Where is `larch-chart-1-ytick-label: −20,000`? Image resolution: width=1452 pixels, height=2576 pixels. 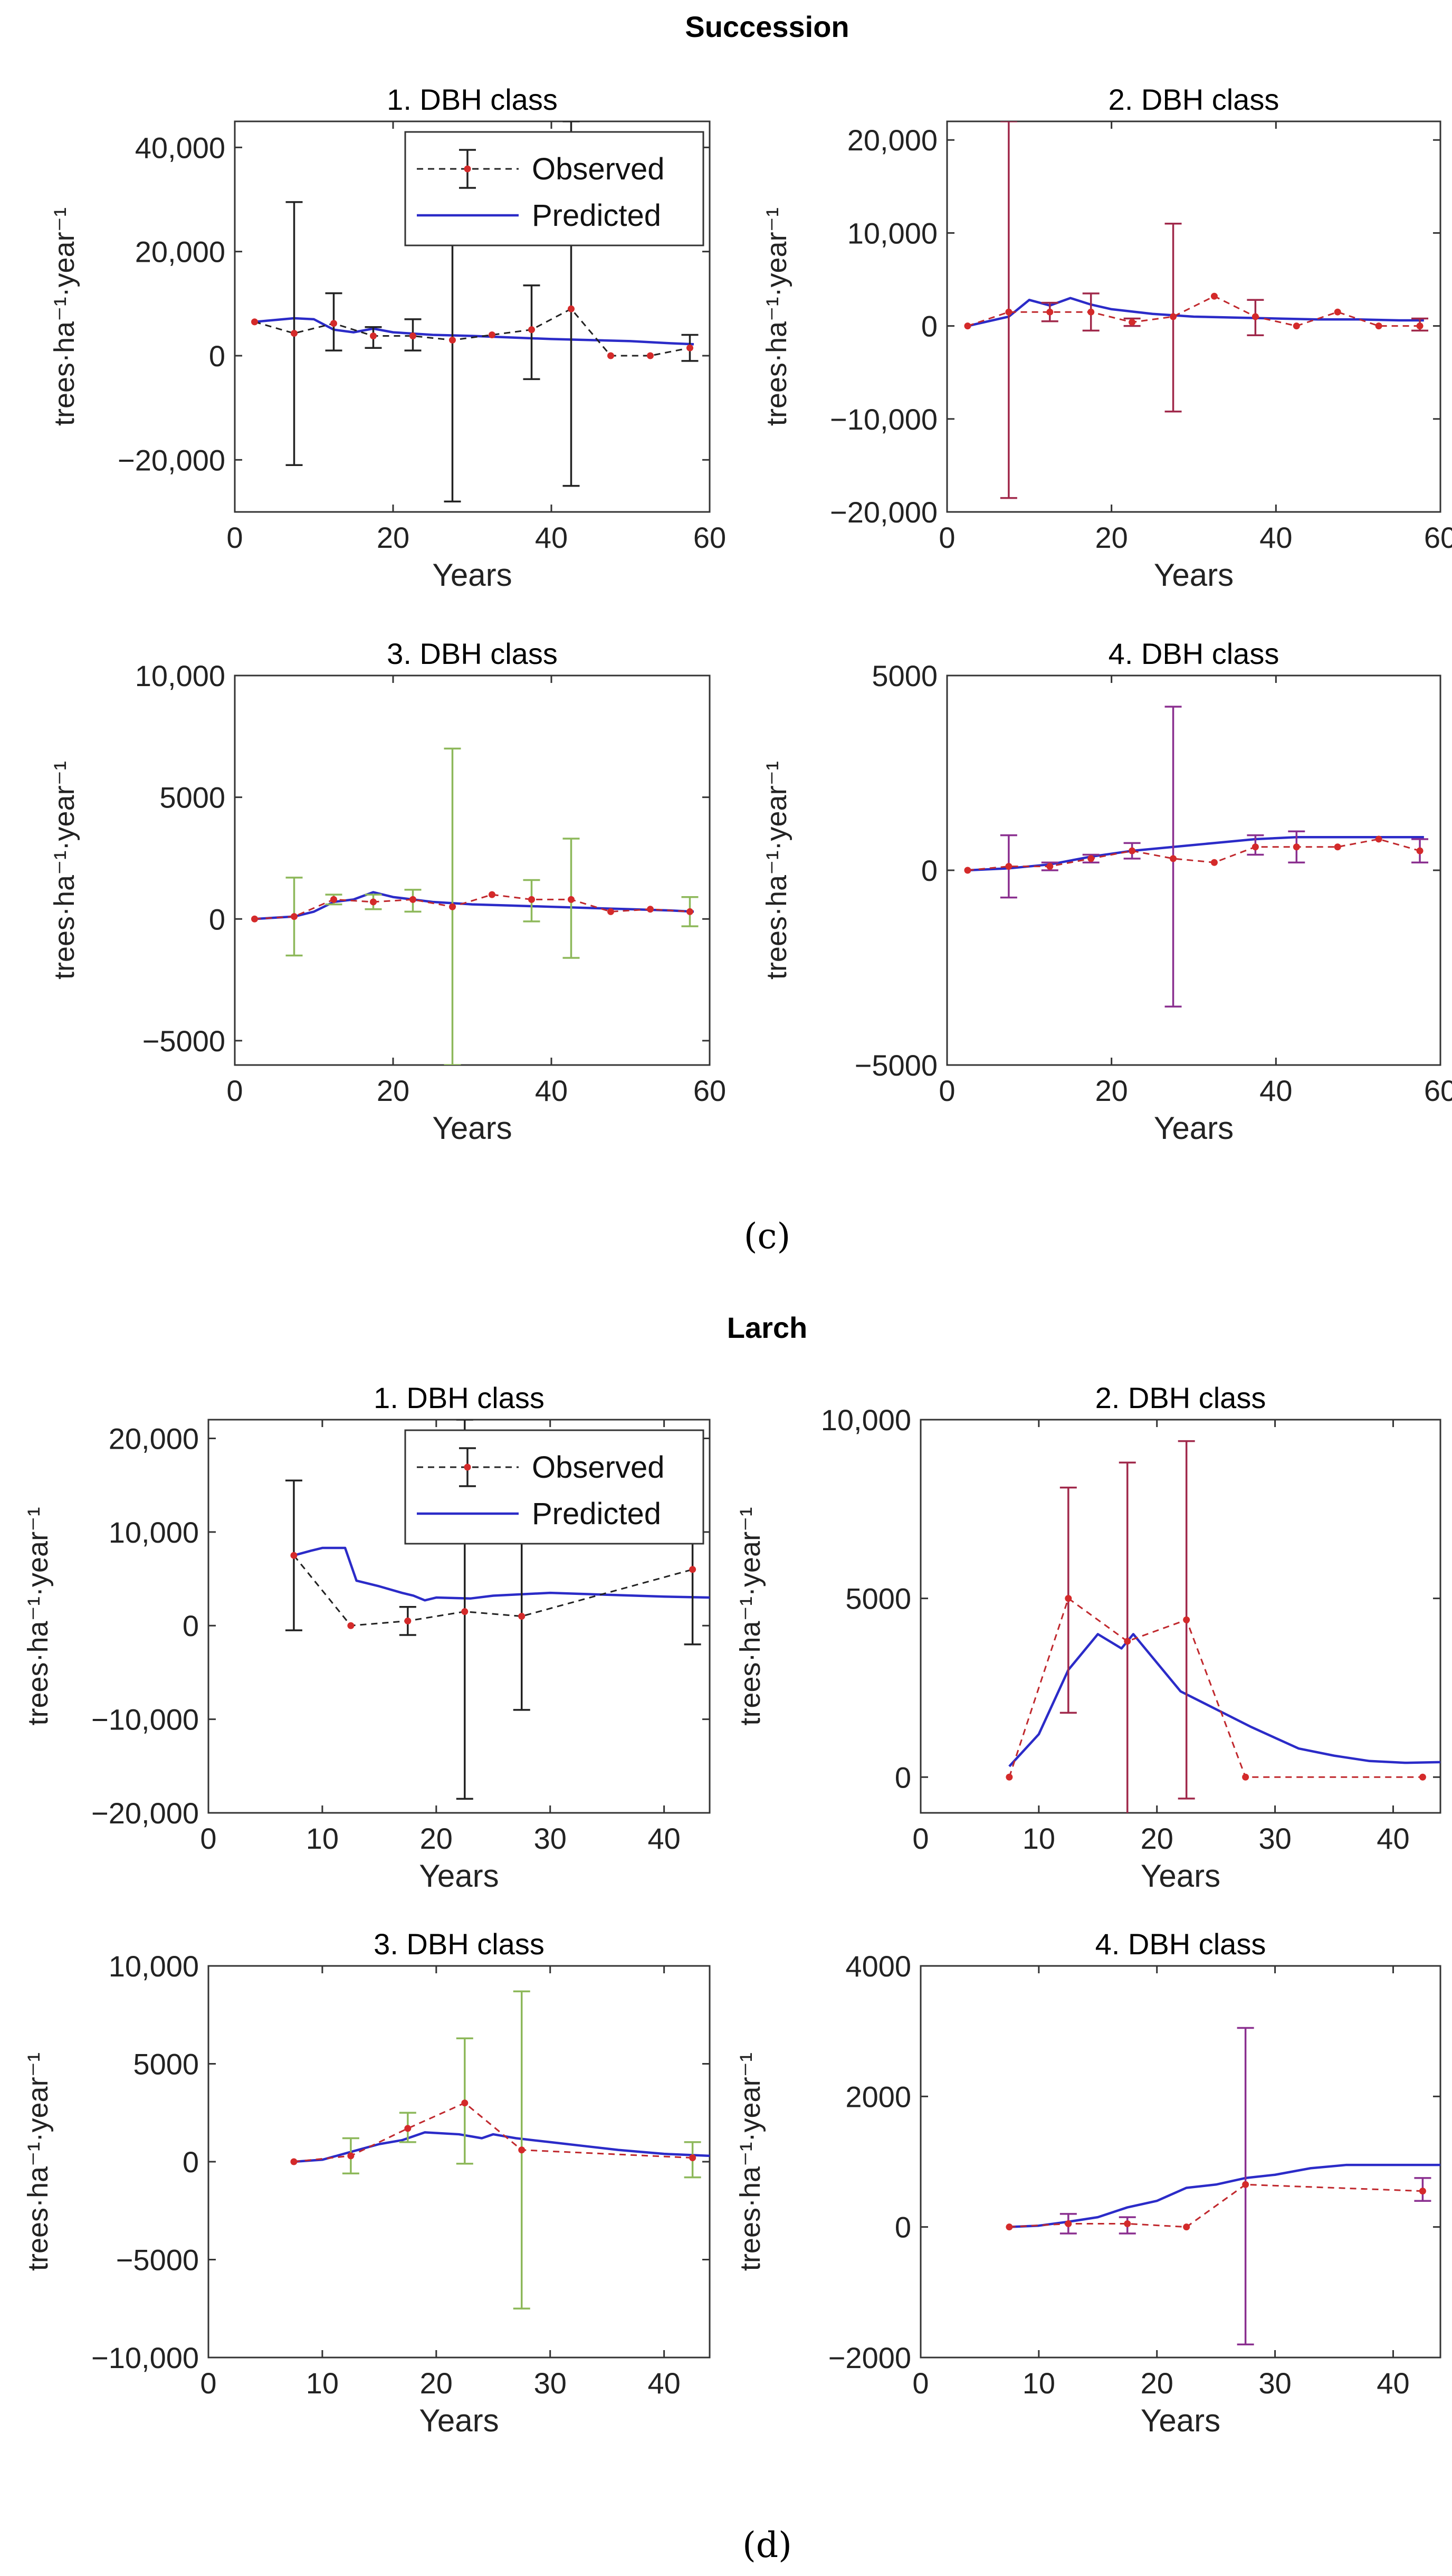 larch-chart-1-ytick-label: −20,000 is located at coordinates (145, 1813).